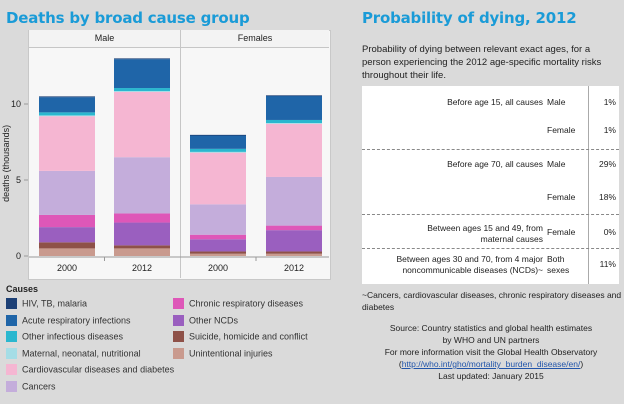  I want to click on legend-item: Other NCDs, so click(205, 320).